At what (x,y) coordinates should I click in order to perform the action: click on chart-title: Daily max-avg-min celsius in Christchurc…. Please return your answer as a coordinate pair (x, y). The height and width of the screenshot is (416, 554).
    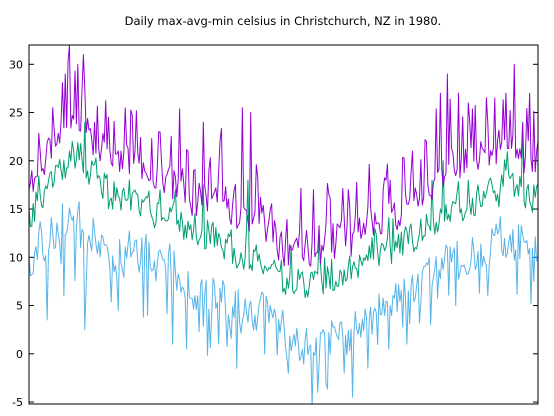
    Looking at the image, I should click on (283, 21).